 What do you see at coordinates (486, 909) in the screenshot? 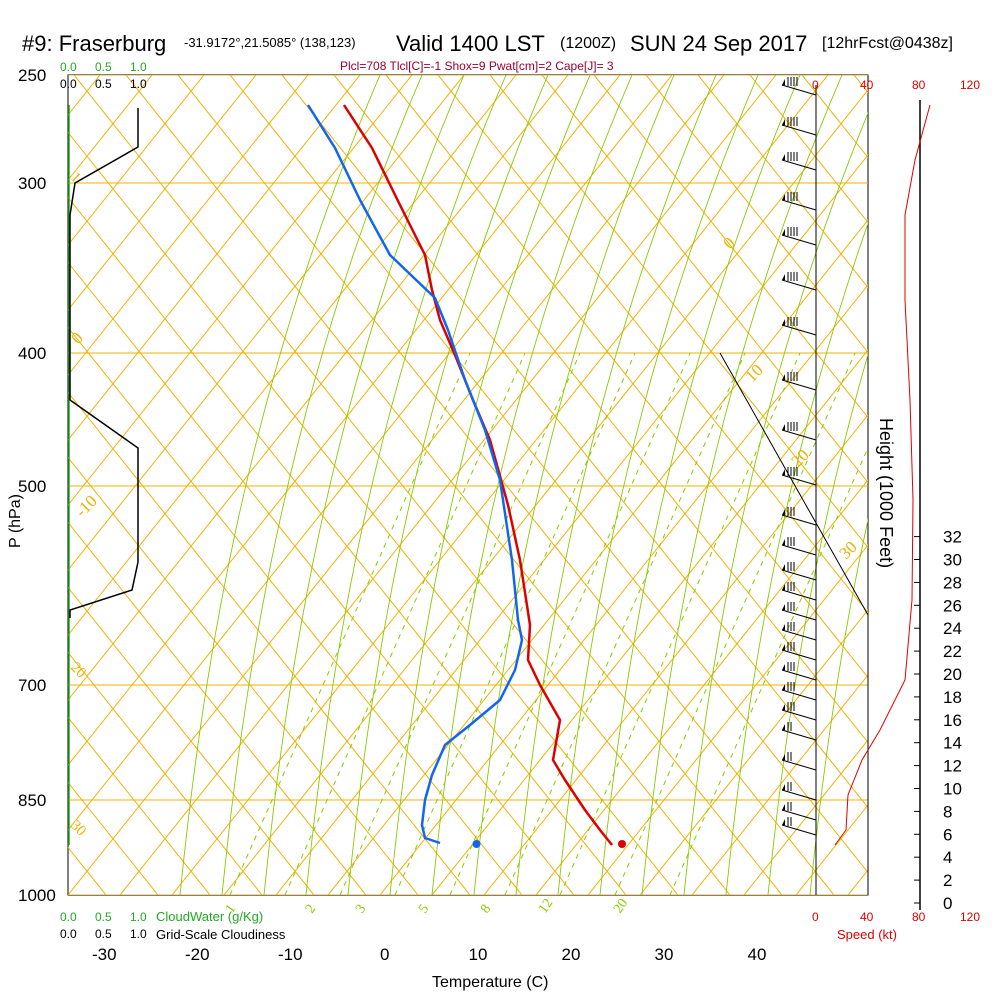
I see `mixing-ratio-label: 8` at bounding box center [486, 909].